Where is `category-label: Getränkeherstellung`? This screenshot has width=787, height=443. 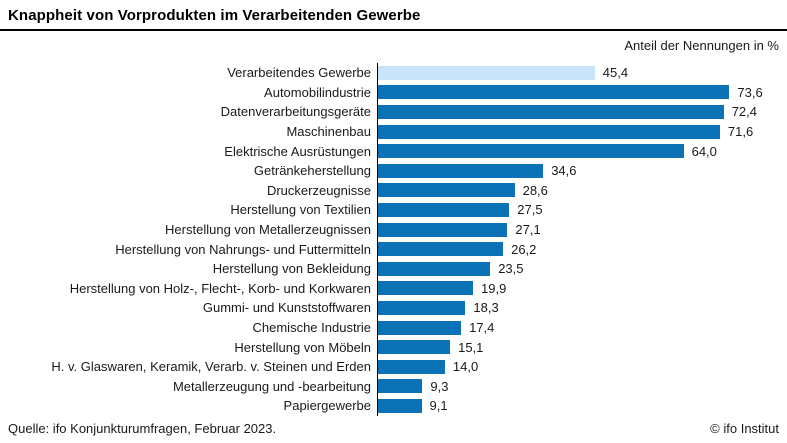
category-label: Getränkeherstellung is located at coordinates (312, 171).